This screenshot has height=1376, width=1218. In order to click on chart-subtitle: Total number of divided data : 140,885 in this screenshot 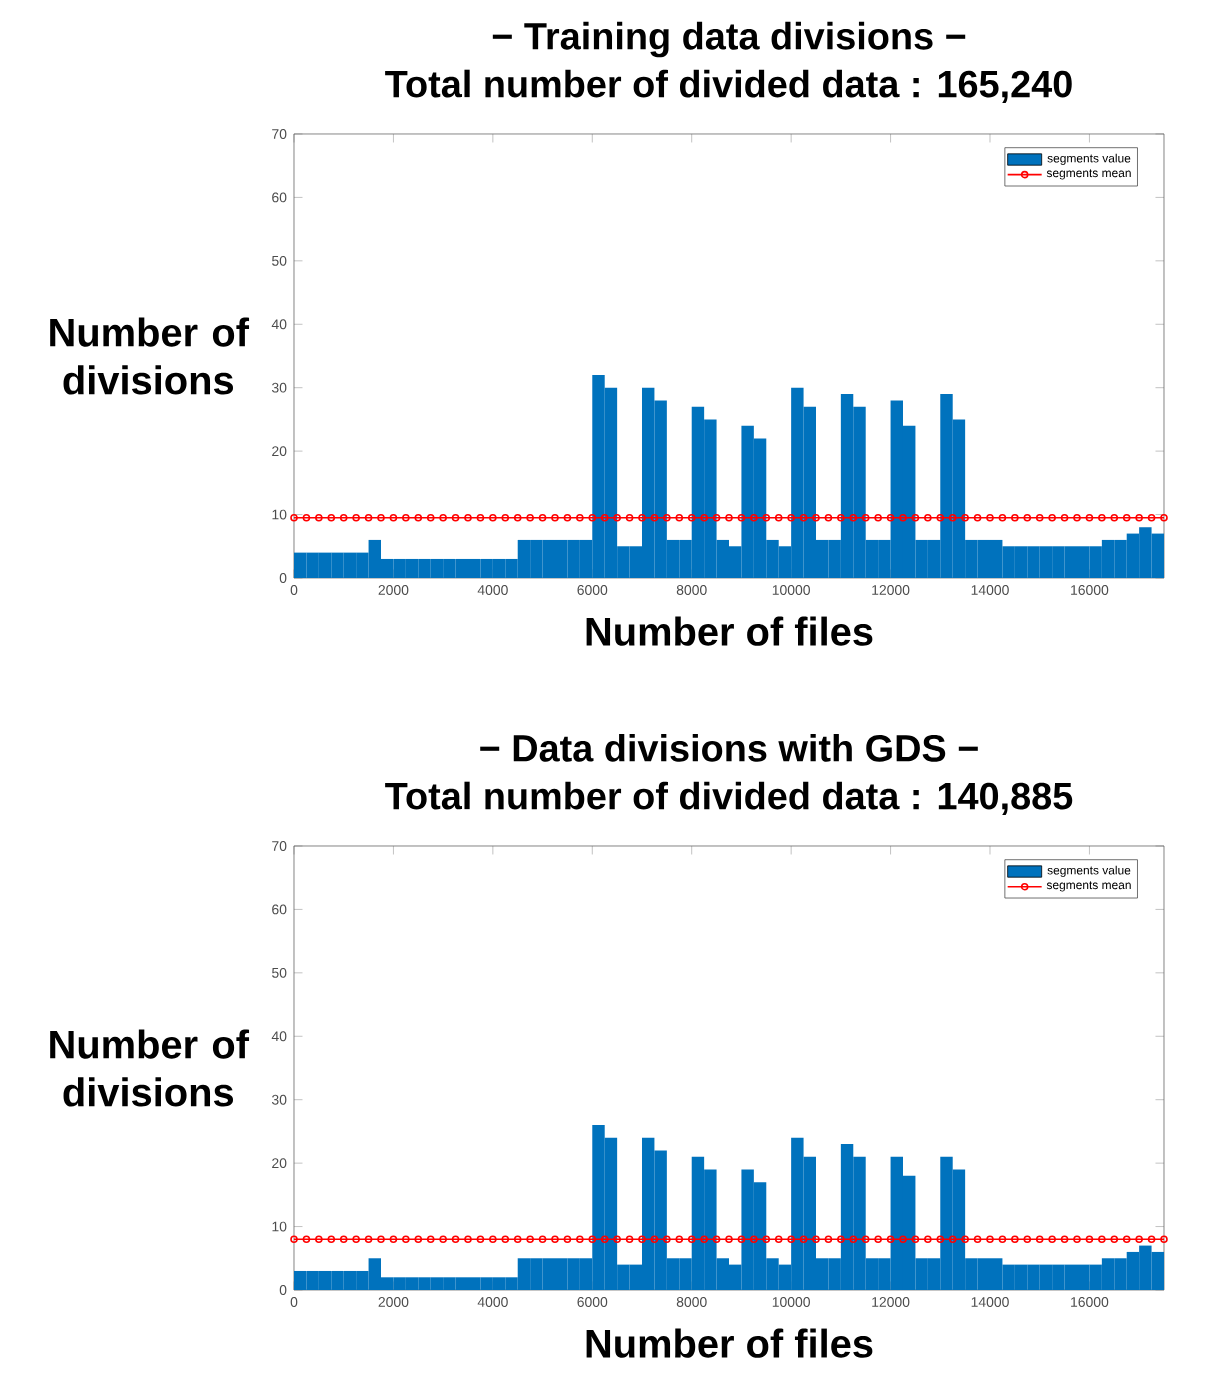, I will do `click(729, 798)`.